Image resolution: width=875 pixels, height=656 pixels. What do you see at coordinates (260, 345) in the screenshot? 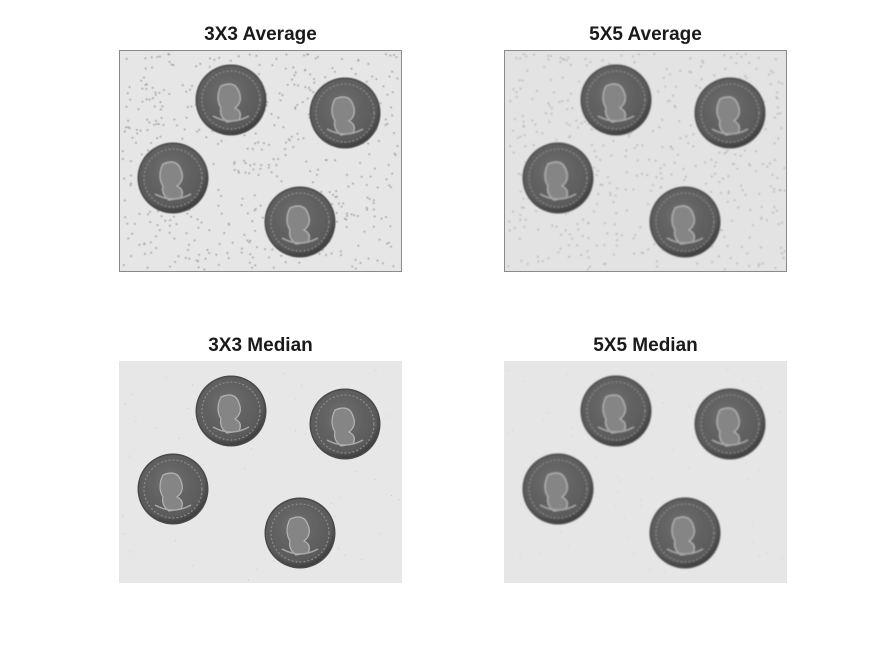
I see `panel-title: 3X3 Median` at bounding box center [260, 345].